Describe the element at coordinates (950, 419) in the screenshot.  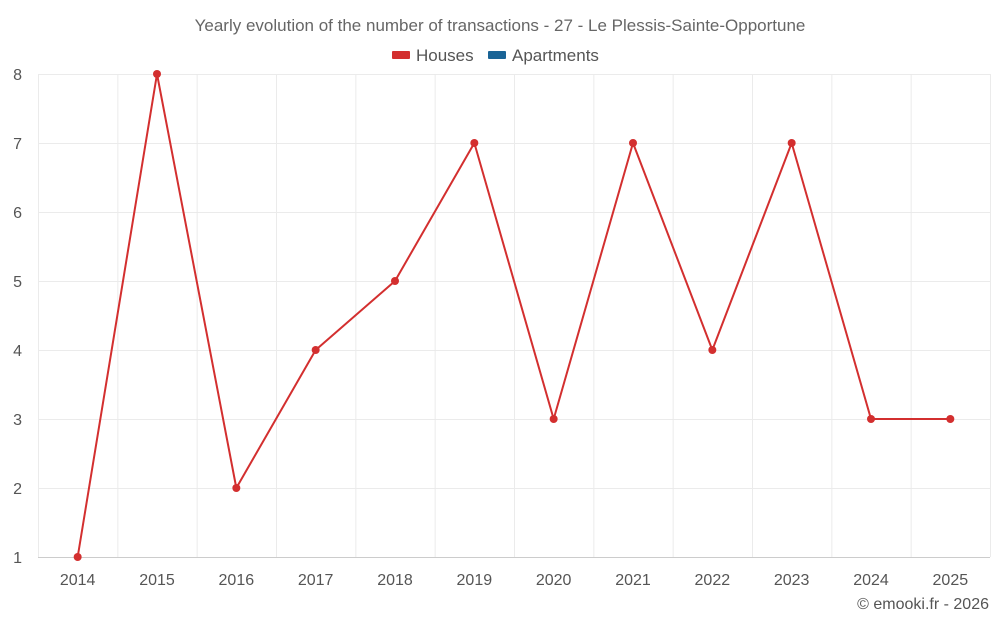
I see `data-point-houses-2025` at that location.